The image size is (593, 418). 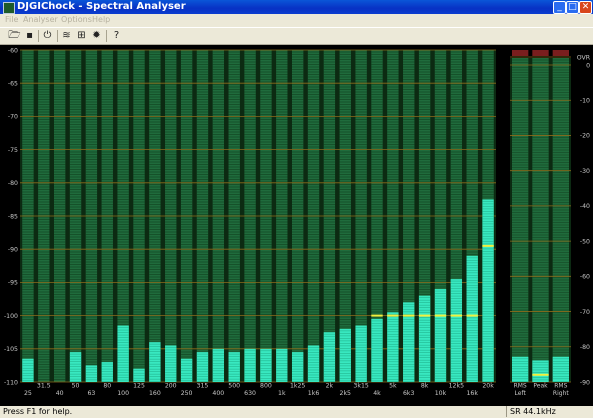 I want to click on menu-analyser: Analyser, so click(x=40, y=19).